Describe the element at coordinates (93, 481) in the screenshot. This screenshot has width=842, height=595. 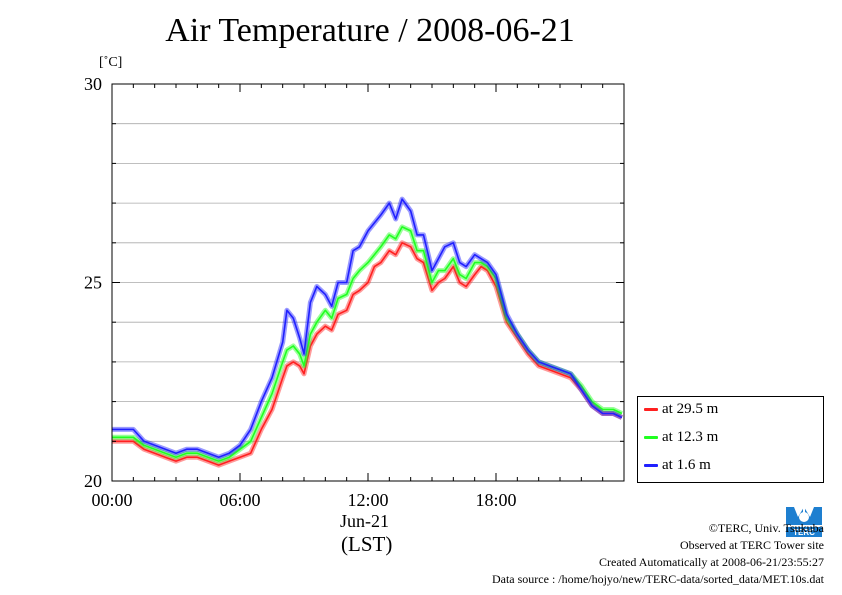
I see `y-tick-label: 20` at that location.